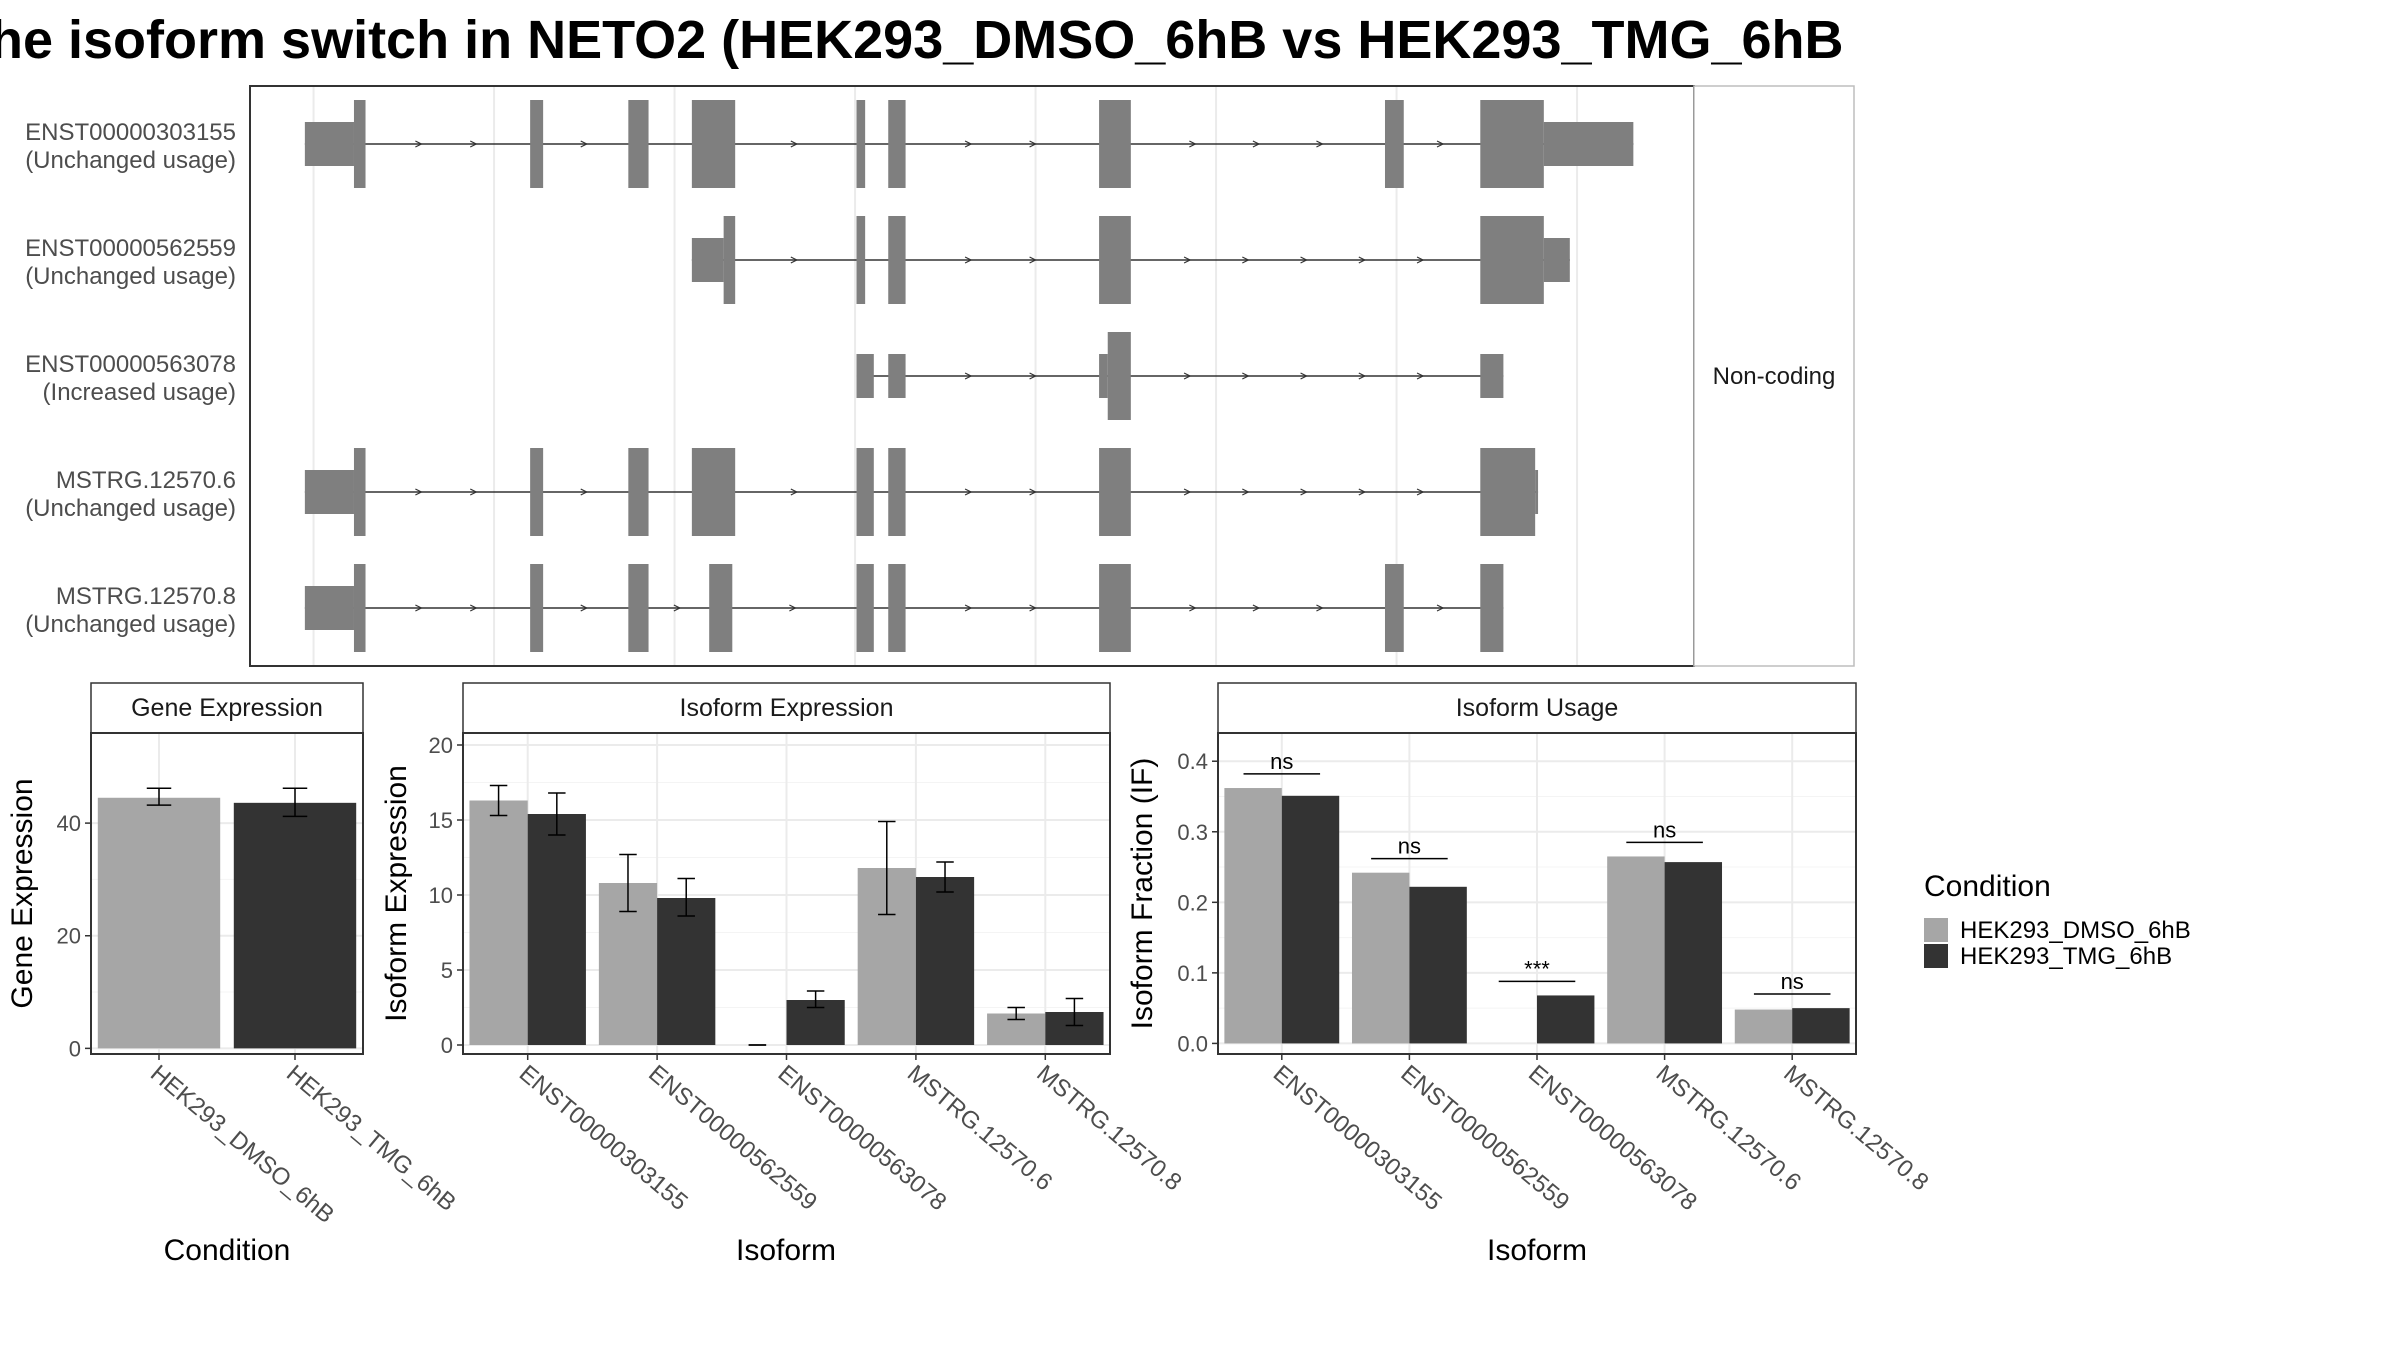 Image resolution: width=2400 pixels, height=1350 pixels. What do you see at coordinates (1774, 376) in the screenshot?
I see `annotation-strip` at bounding box center [1774, 376].